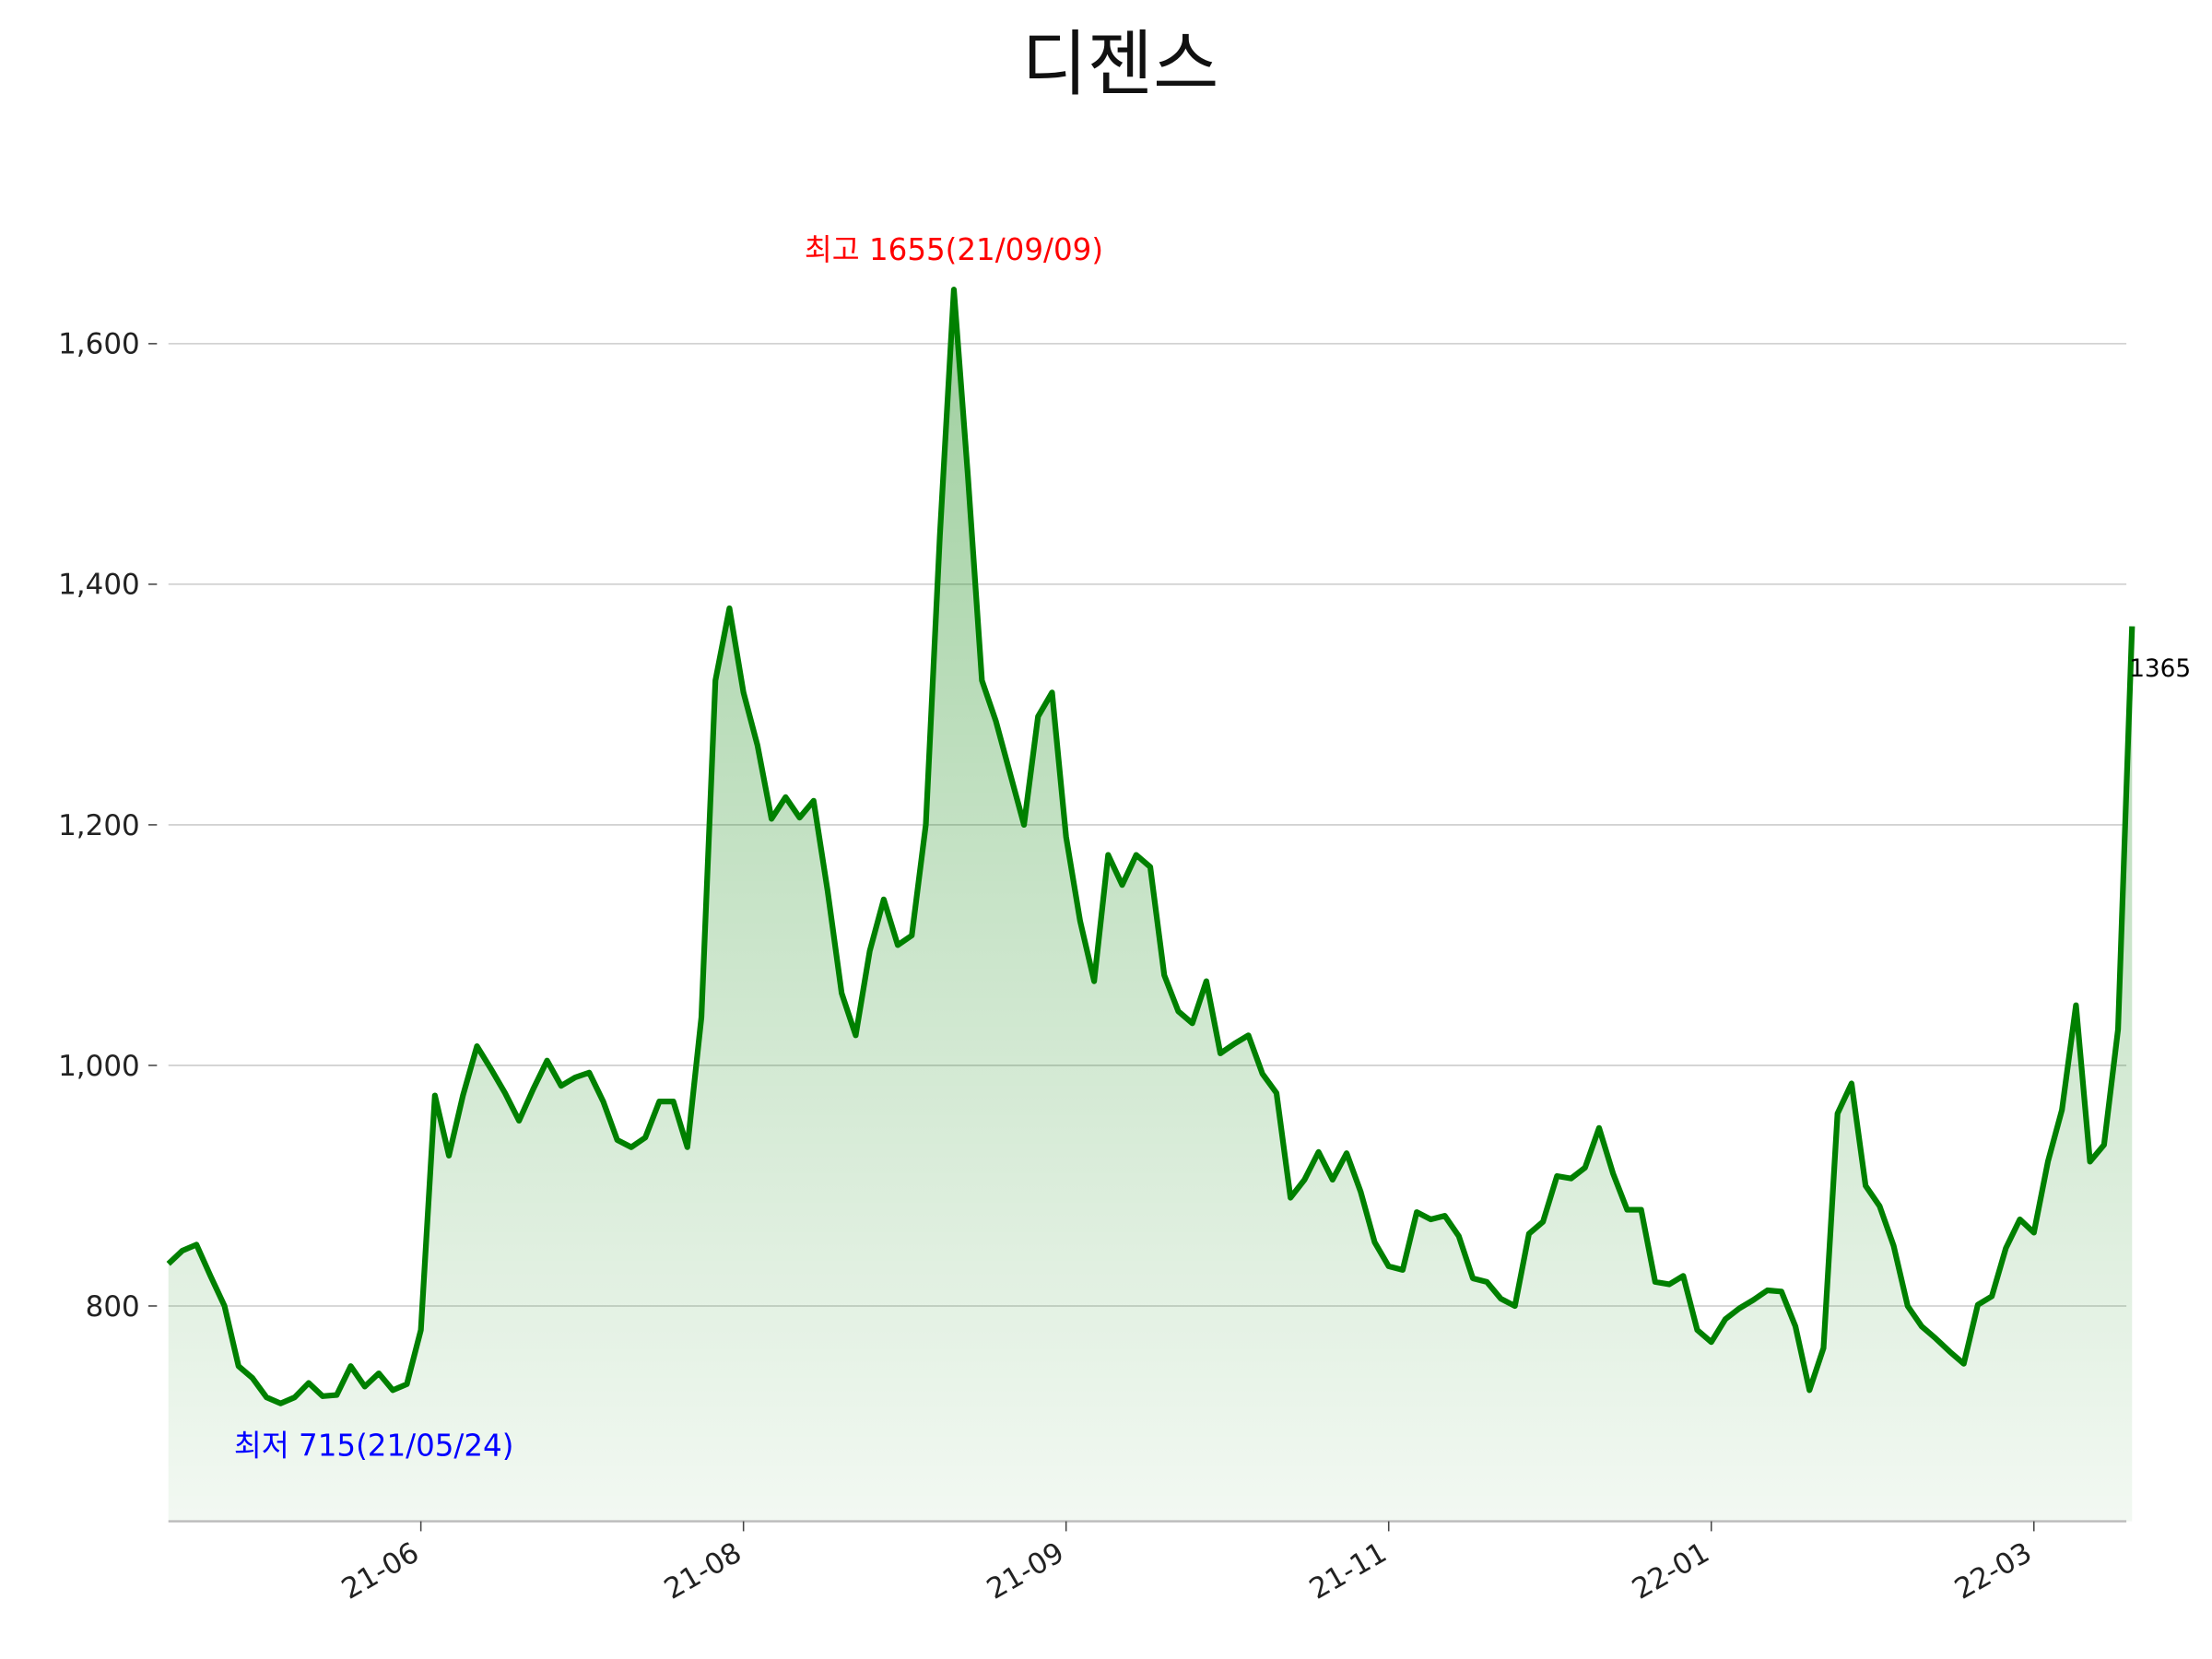  What do you see at coordinates (1026, 1571) in the screenshot?
I see `x-tick-label: 21-09` at bounding box center [1026, 1571].